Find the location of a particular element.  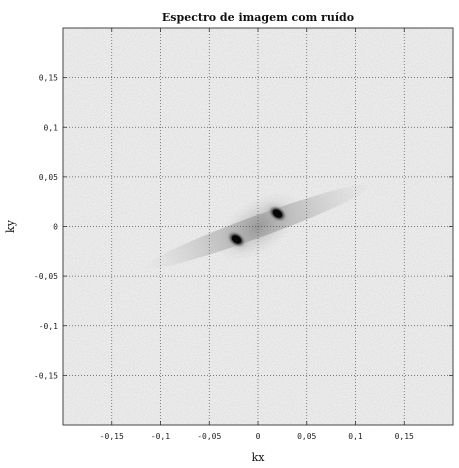

x-tick-label: 0,15 is located at coordinates (404, 436).